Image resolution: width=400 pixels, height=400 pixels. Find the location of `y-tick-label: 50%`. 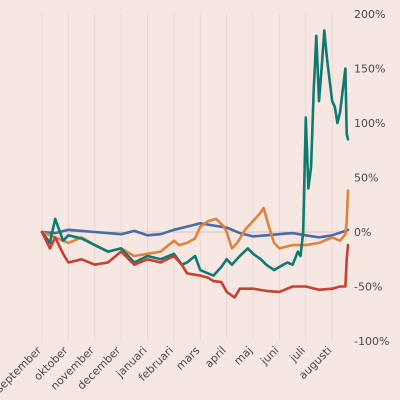

y-tick-label: 50% is located at coordinates (366, 178).